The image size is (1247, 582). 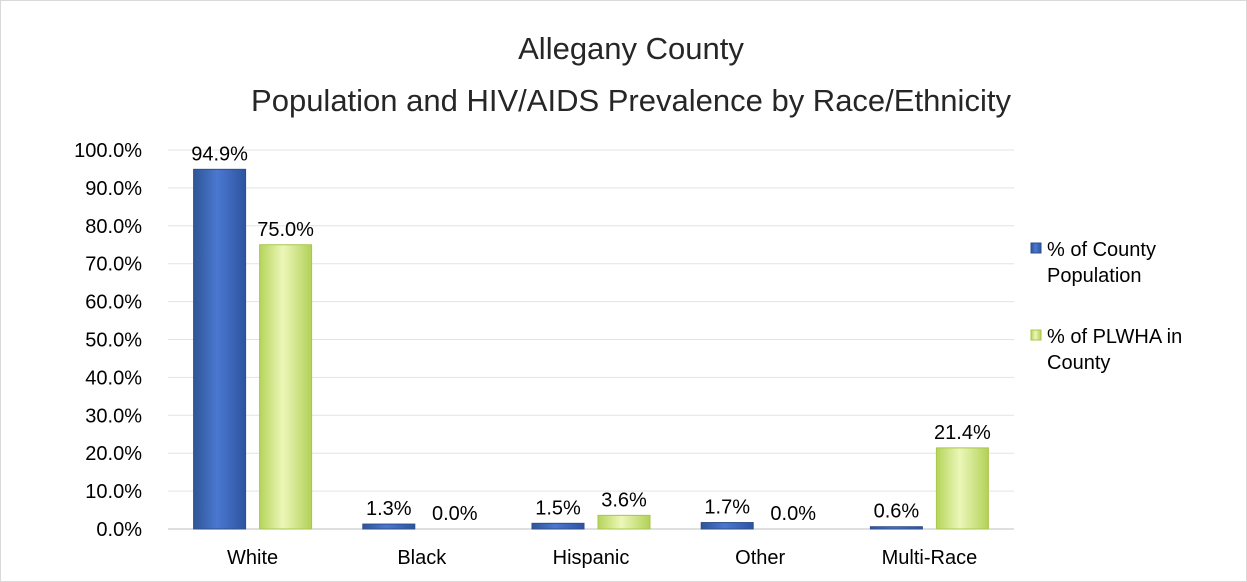 I want to click on legend-label: Population, so click(x=1094, y=276).